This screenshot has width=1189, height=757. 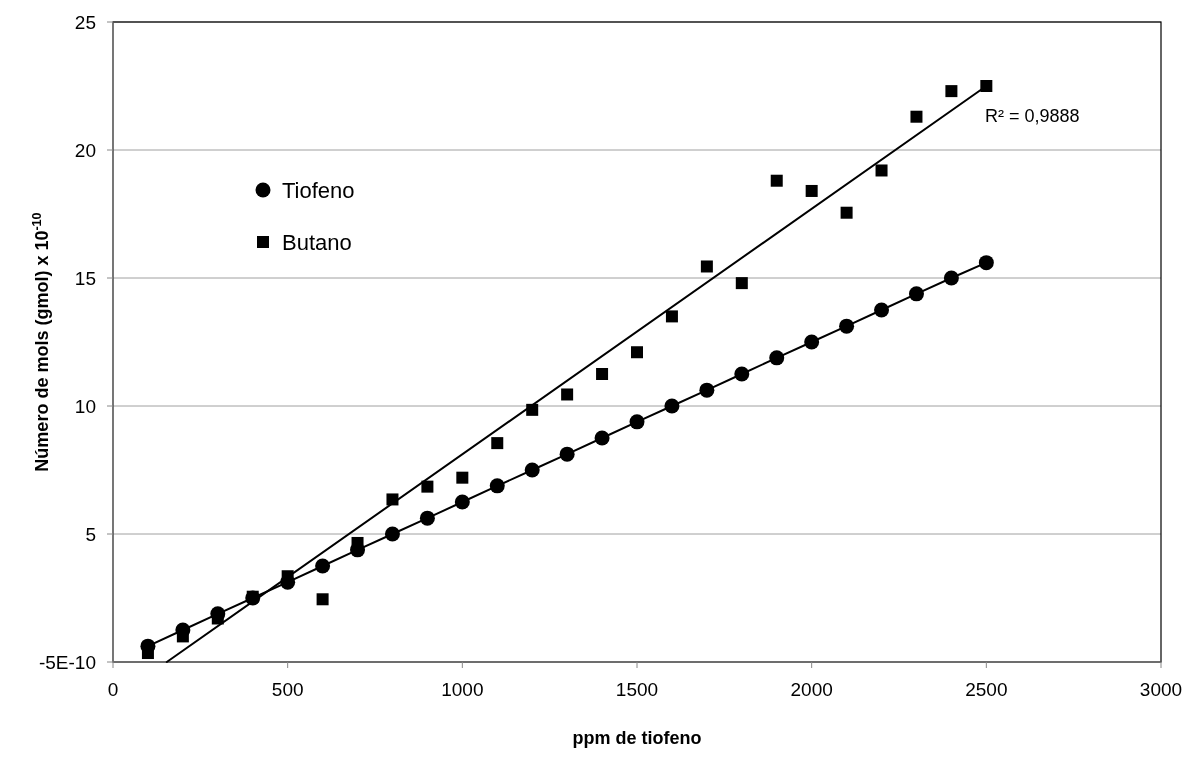 What do you see at coordinates (85, 22) in the screenshot?
I see `y-tick-label: 25` at bounding box center [85, 22].